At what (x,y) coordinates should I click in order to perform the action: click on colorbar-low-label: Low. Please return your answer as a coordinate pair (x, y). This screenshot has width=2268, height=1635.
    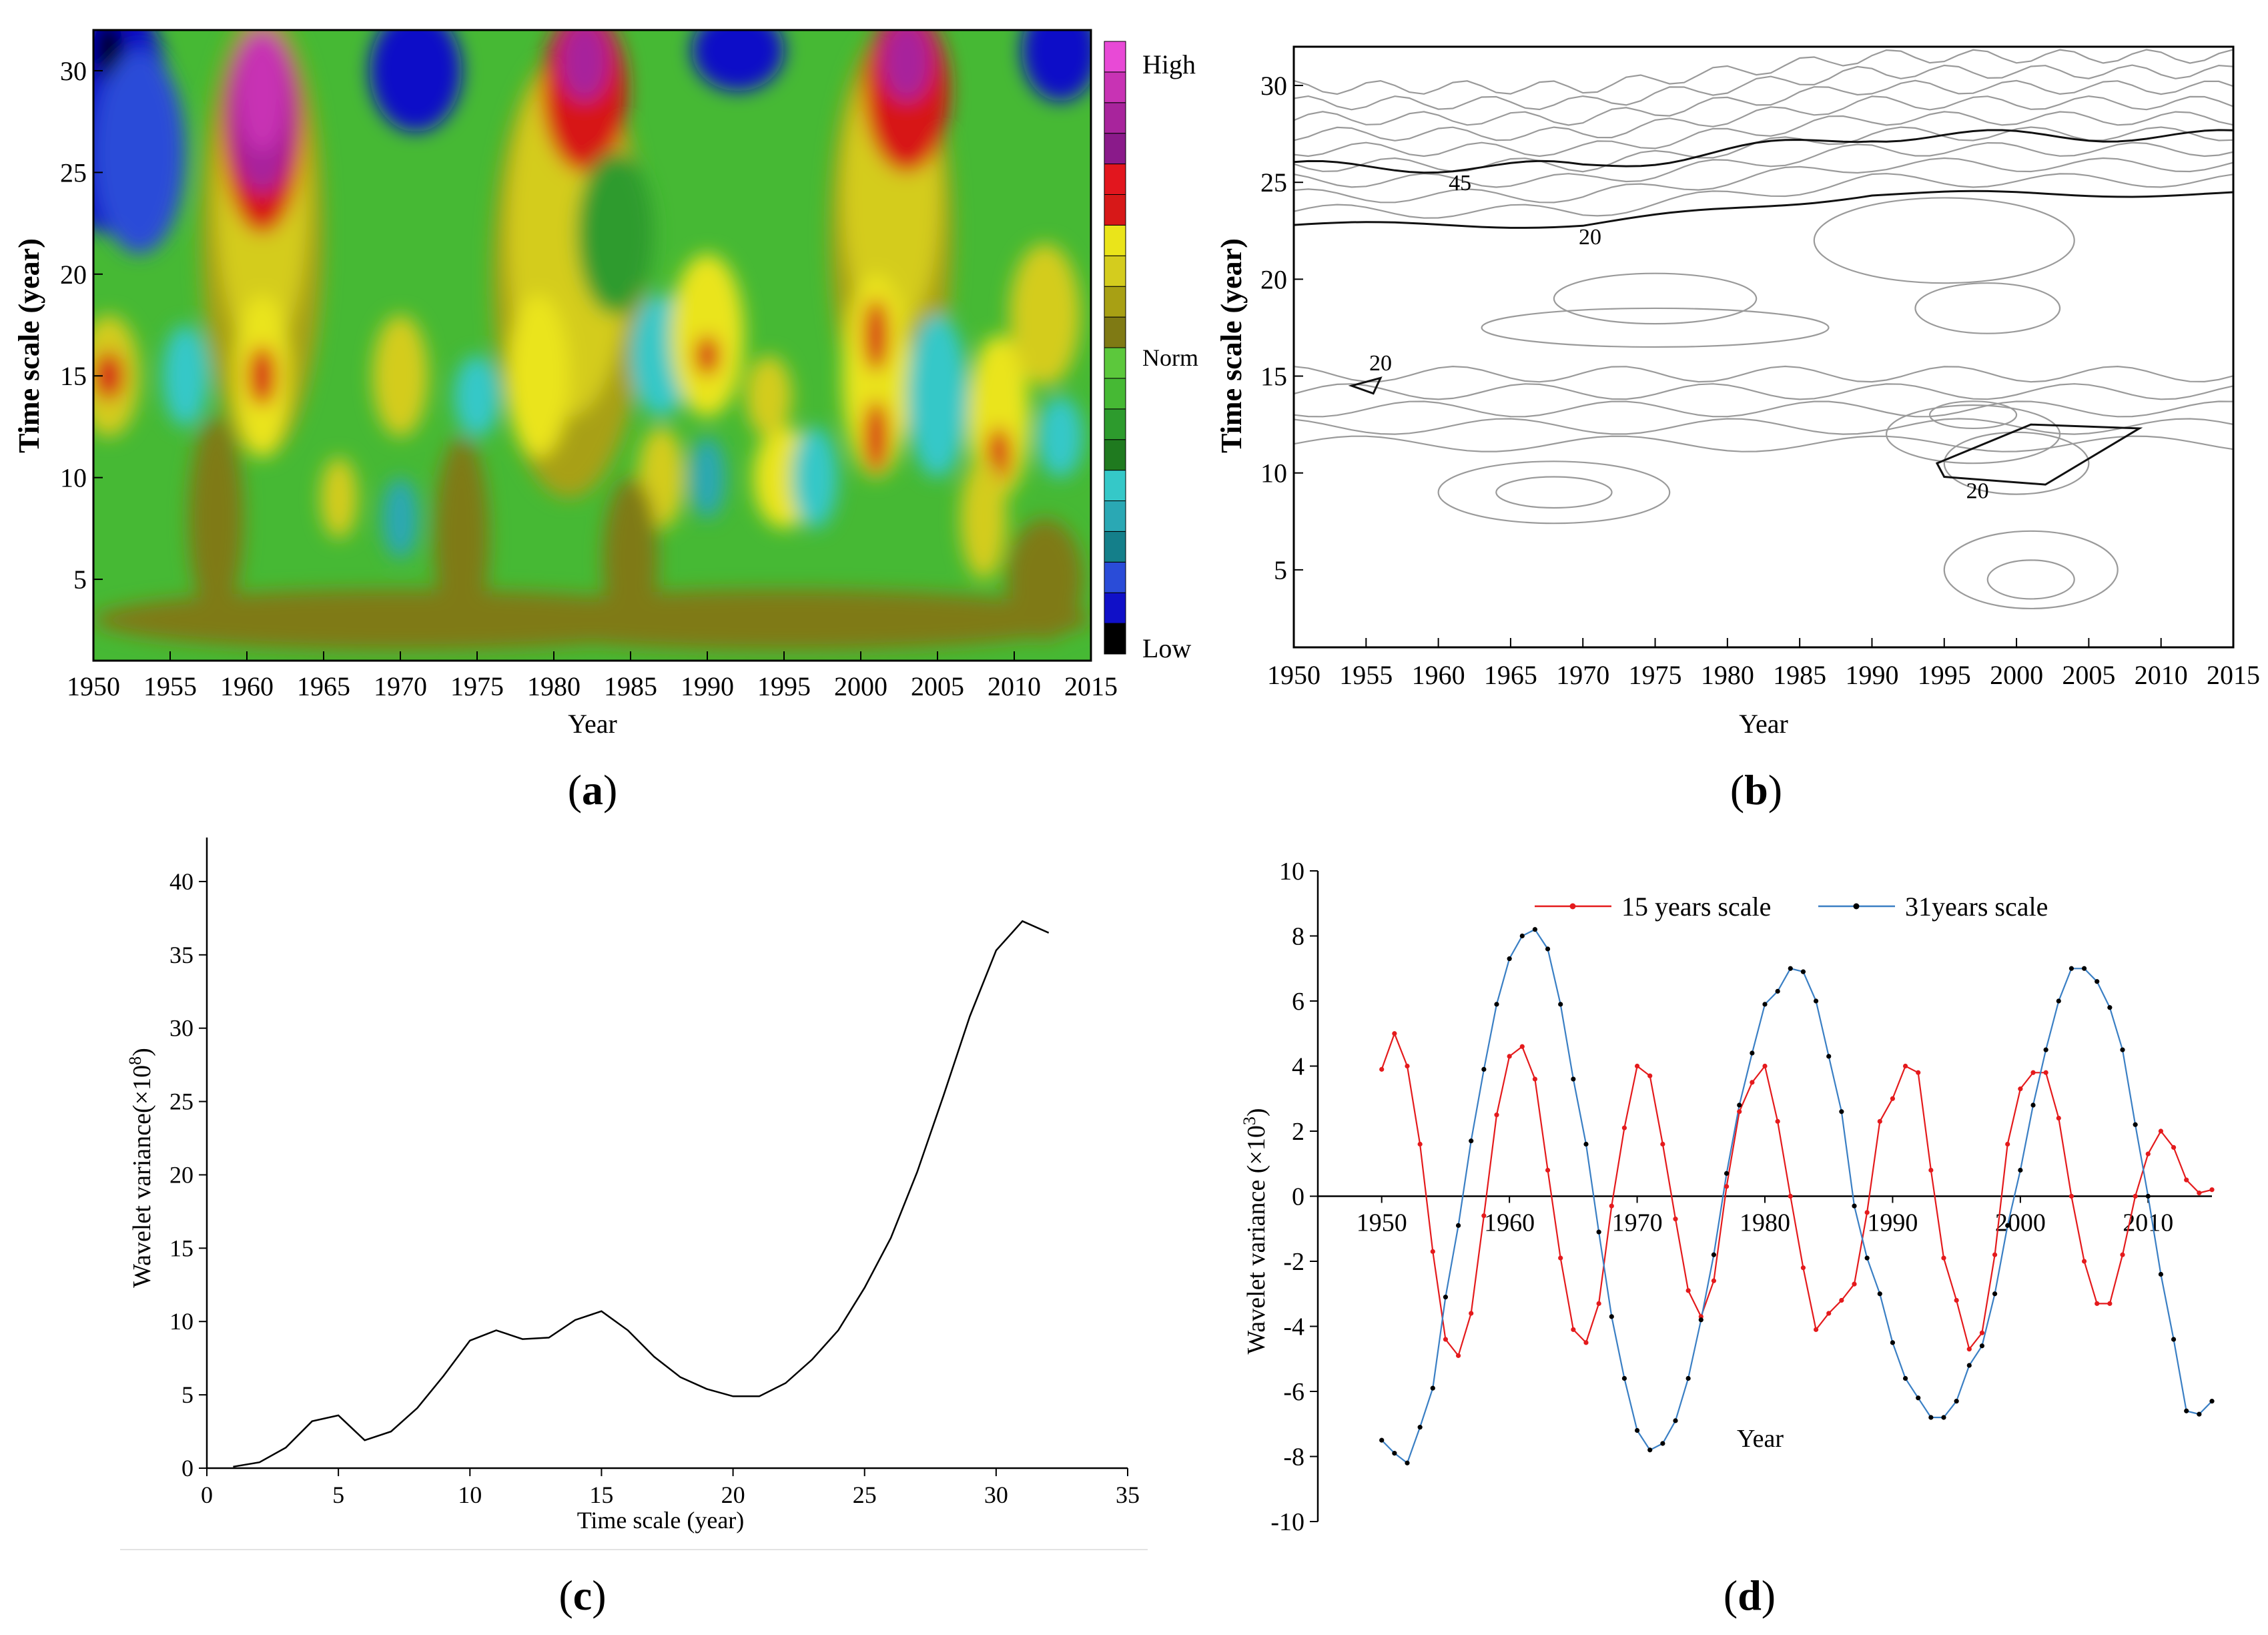
    Looking at the image, I should click on (1166, 648).